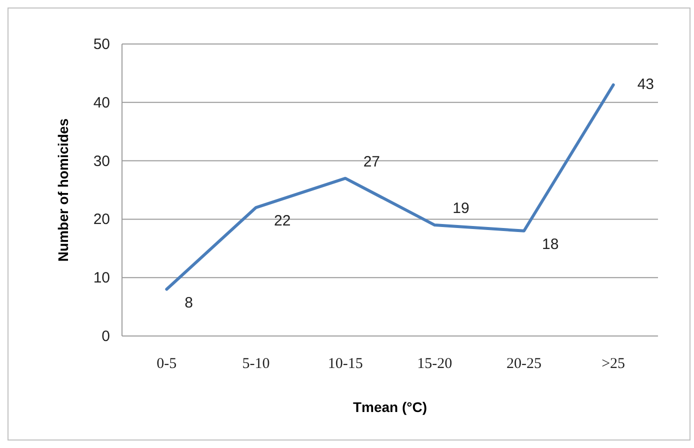  Describe the element at coordinates (461, 209) in the screenshot. I see `data-label: 19` at that location.